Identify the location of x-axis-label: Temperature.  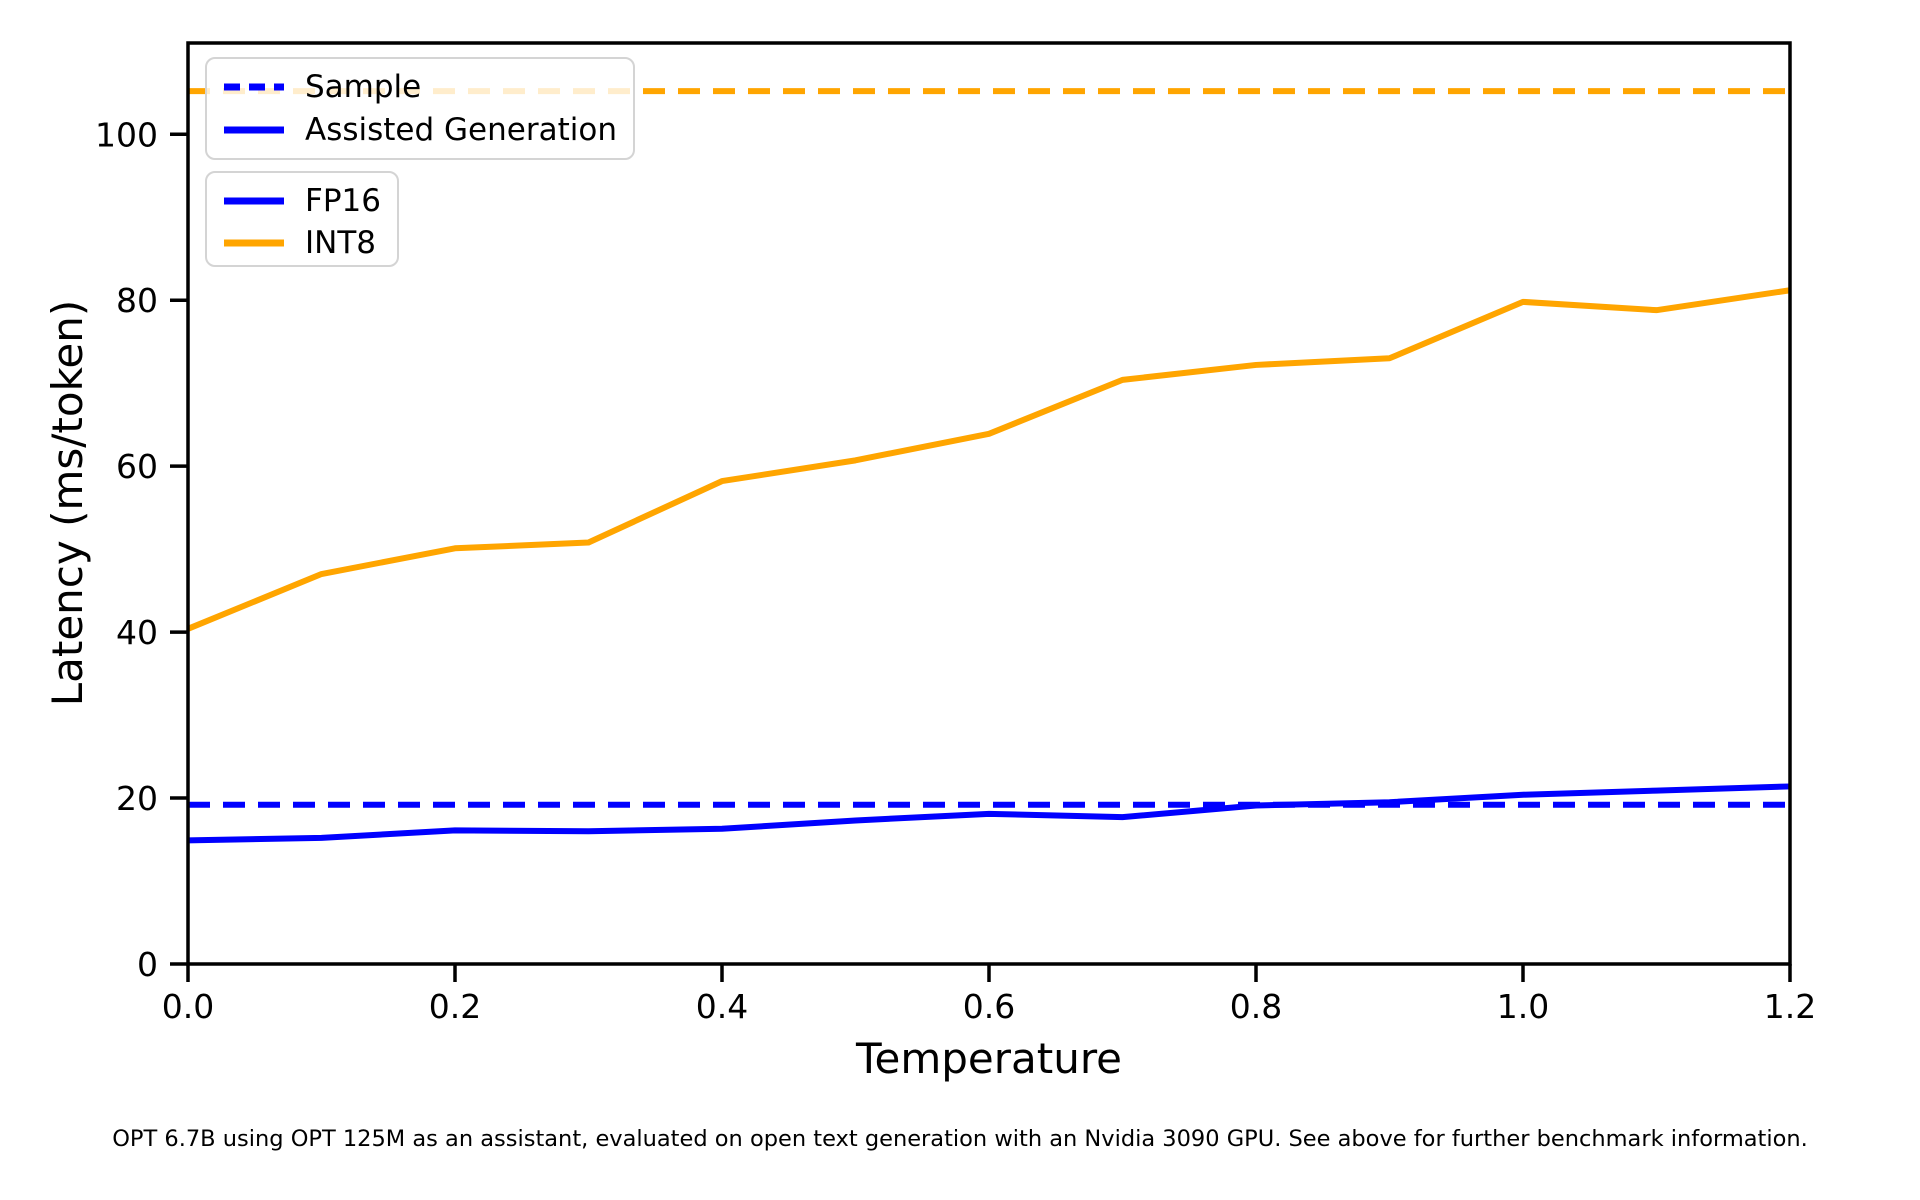
(988, 1058).